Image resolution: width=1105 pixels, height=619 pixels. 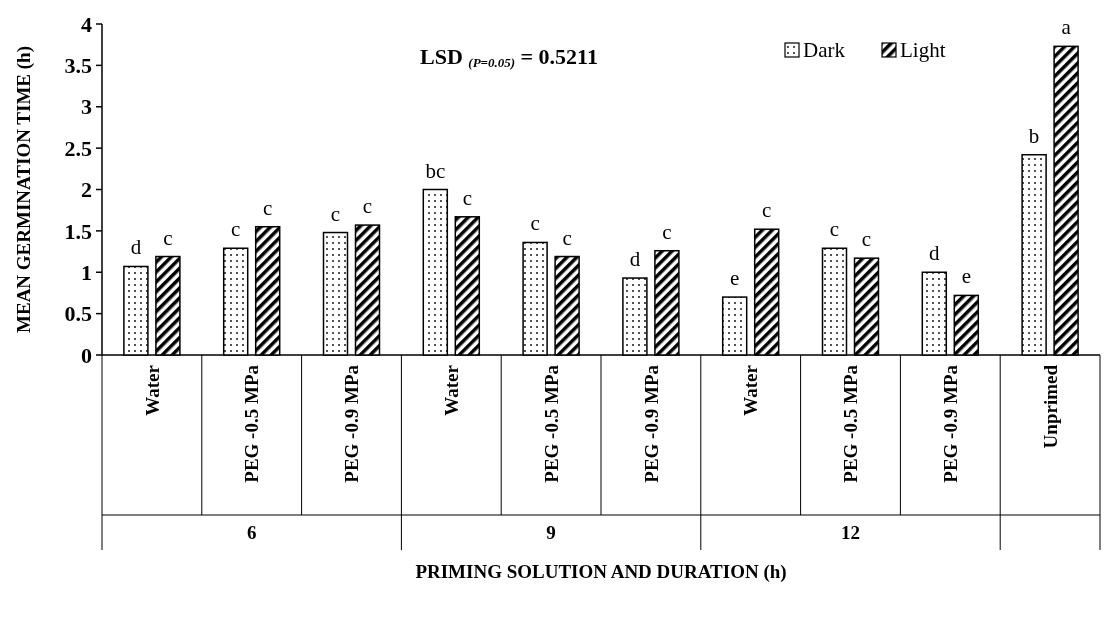 I want to click on y-tick-label: 0.5, so click(x=78, y=314).